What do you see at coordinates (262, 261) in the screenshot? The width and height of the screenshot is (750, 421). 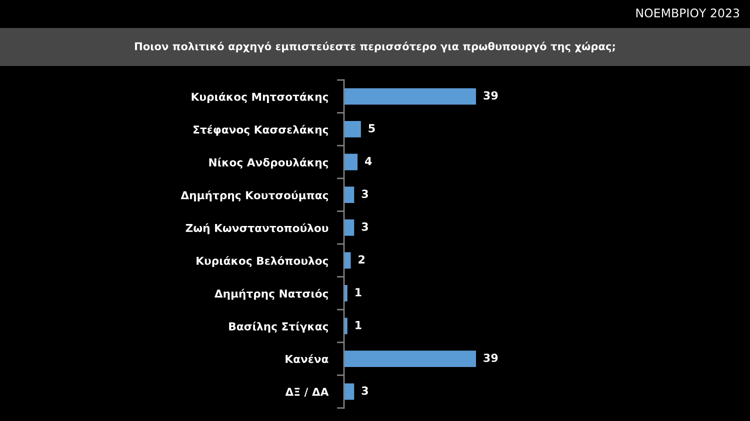 I see `y-tick-label: Κυριάκος Βελόπουλος` at bounding box center [262, 261].